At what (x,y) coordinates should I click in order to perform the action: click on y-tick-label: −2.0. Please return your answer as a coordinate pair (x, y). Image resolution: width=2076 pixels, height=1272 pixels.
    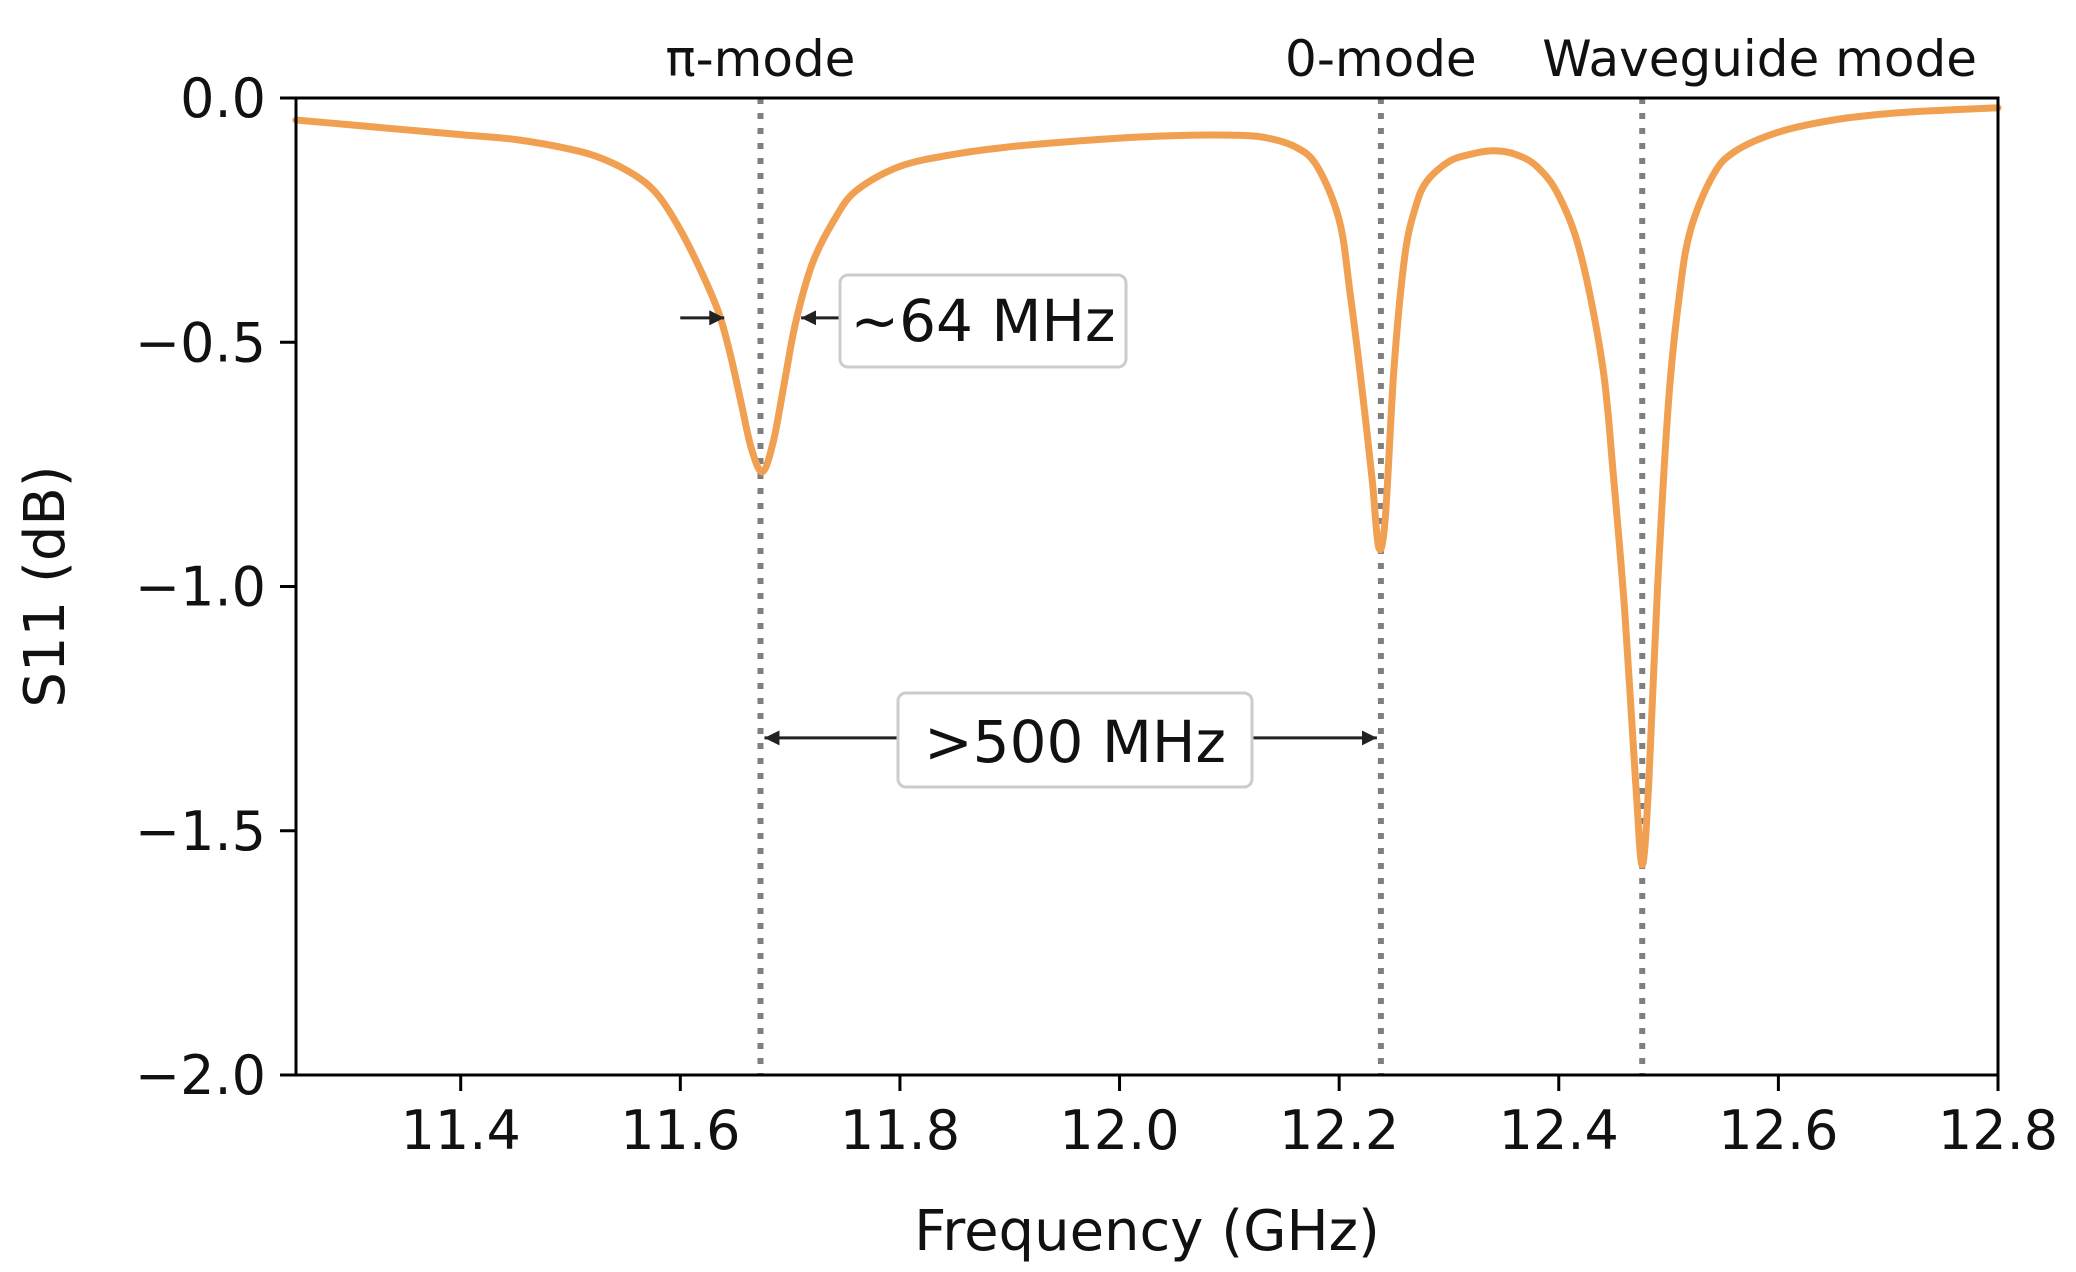
    Looking at the image, I should click on (200, 1075).